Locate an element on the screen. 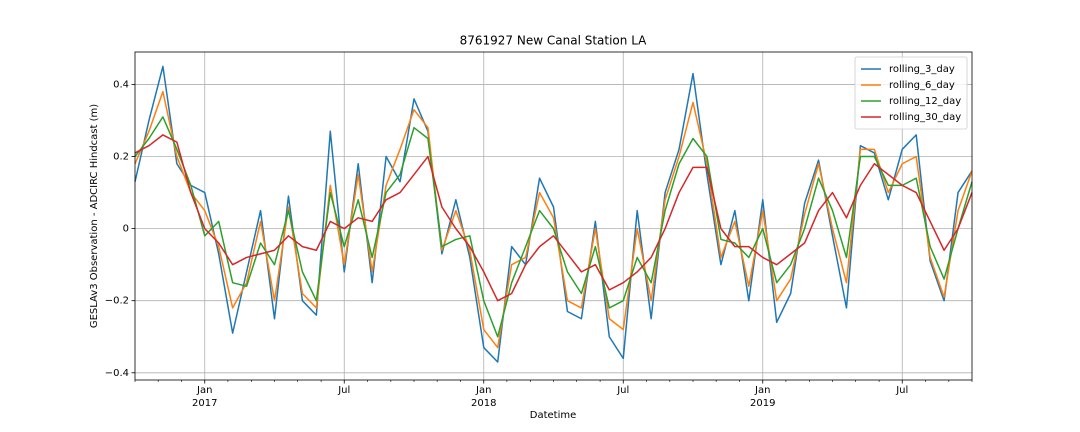 The width and height of the screenshot is (1080, 432). y-tick-label: 0.2 is located at coordinates (121, 157).